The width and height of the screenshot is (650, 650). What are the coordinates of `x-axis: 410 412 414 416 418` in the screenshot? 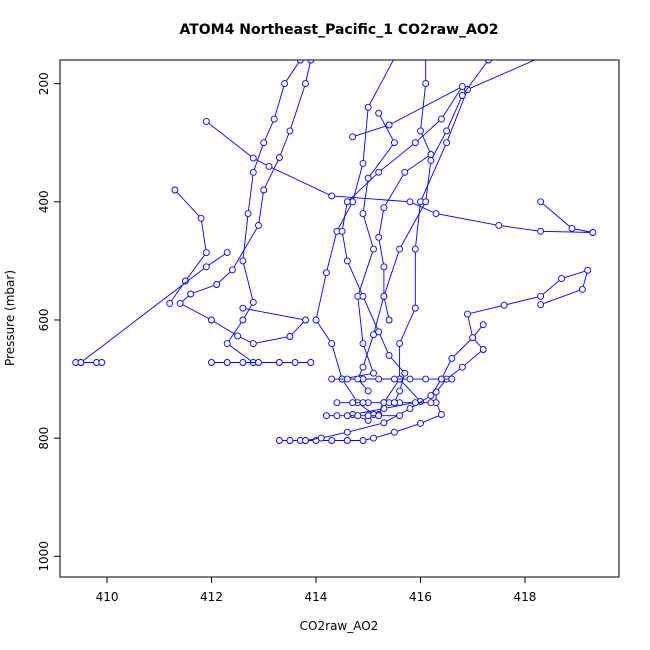 It's located at (316, 590).